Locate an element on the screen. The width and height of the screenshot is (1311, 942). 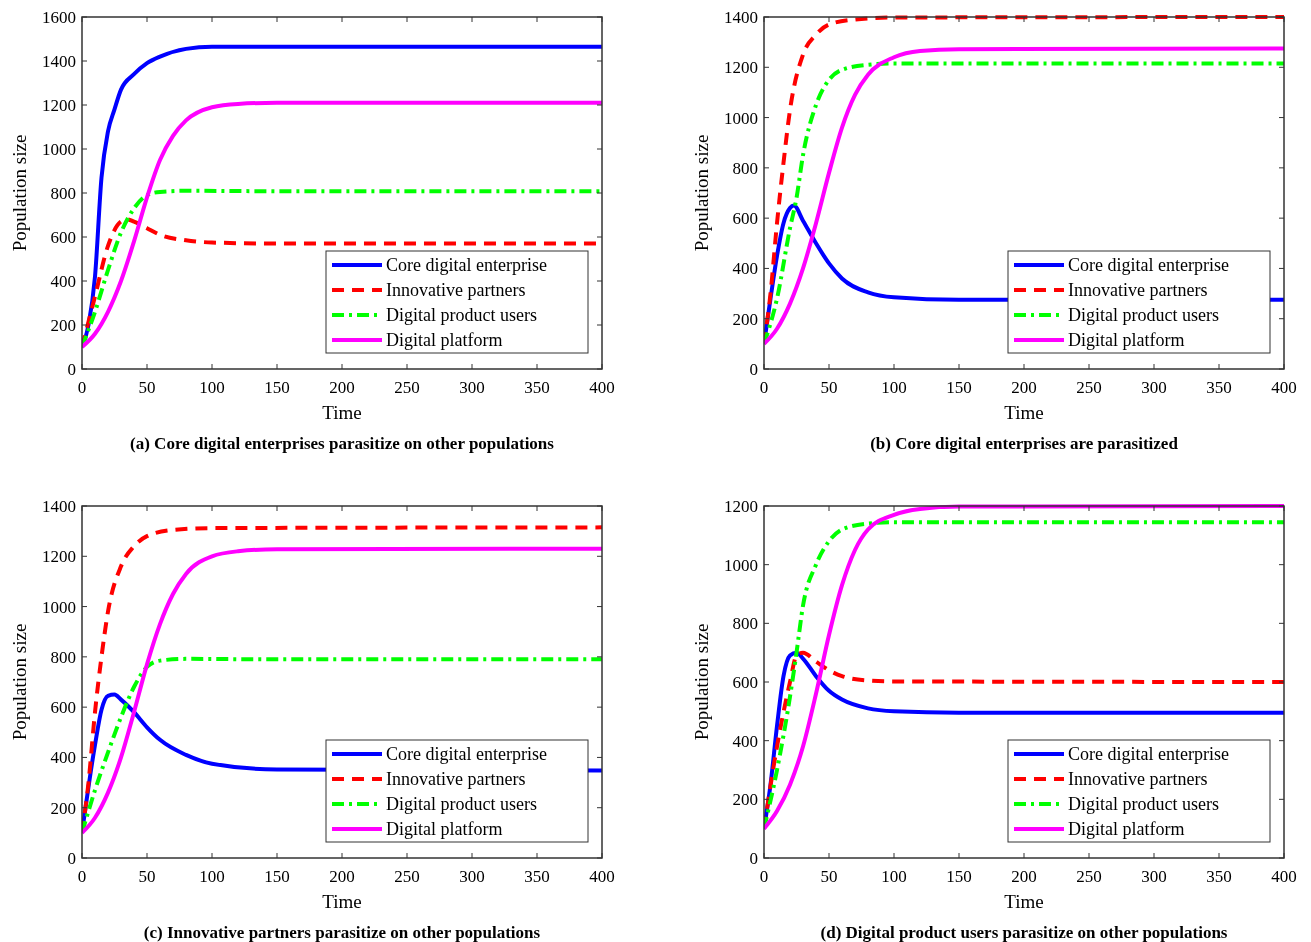
text: (d) Digital product users parasitize on other populations is located at coordinates (1024, 932).